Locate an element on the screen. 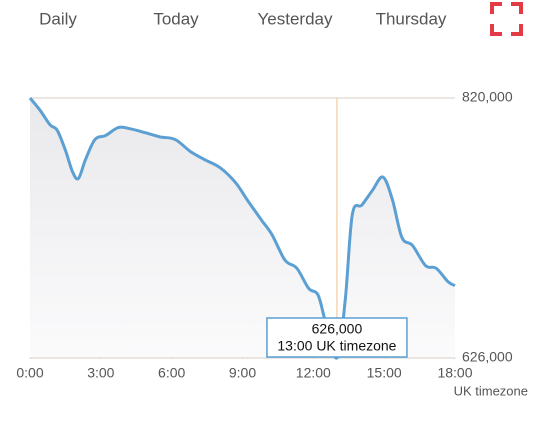 This screenshot has width=543, height=426. y-tick-label: 626,000 is located at coordinates (487, 357).